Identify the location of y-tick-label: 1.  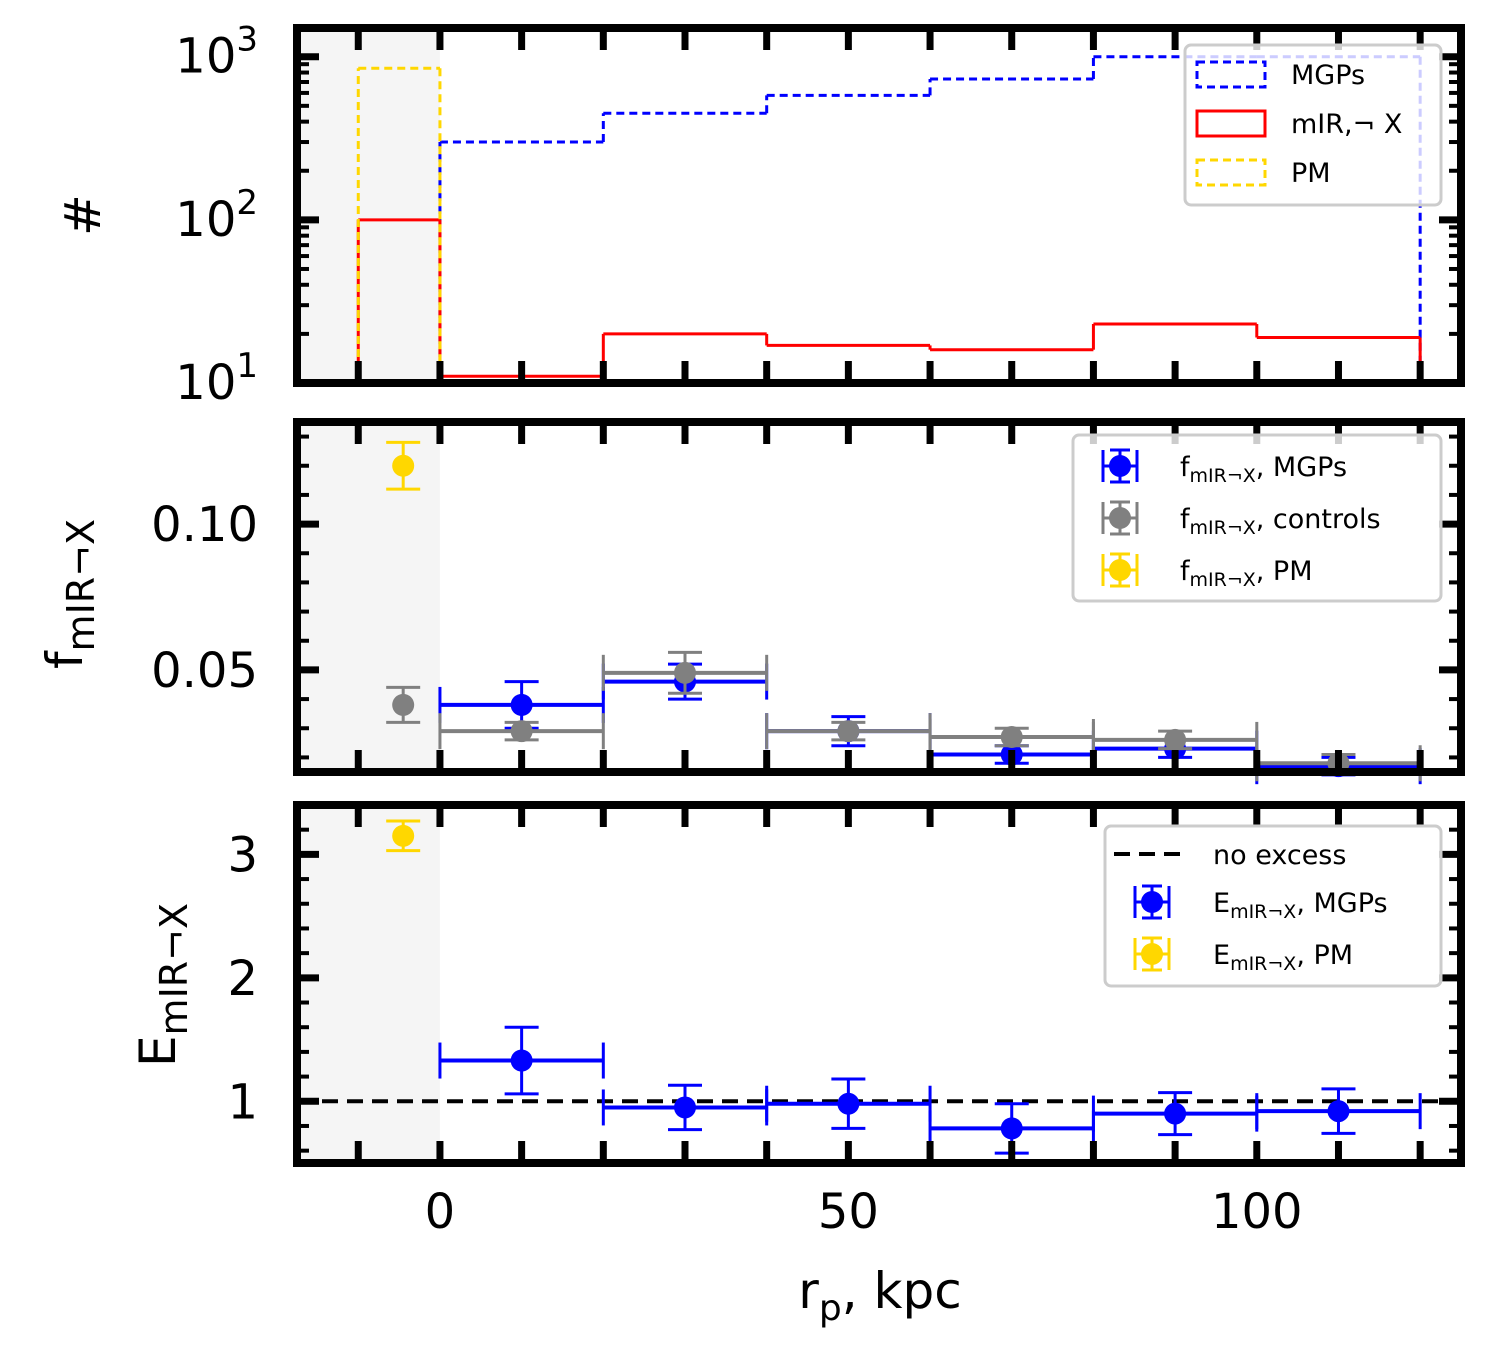
(242, 1102).